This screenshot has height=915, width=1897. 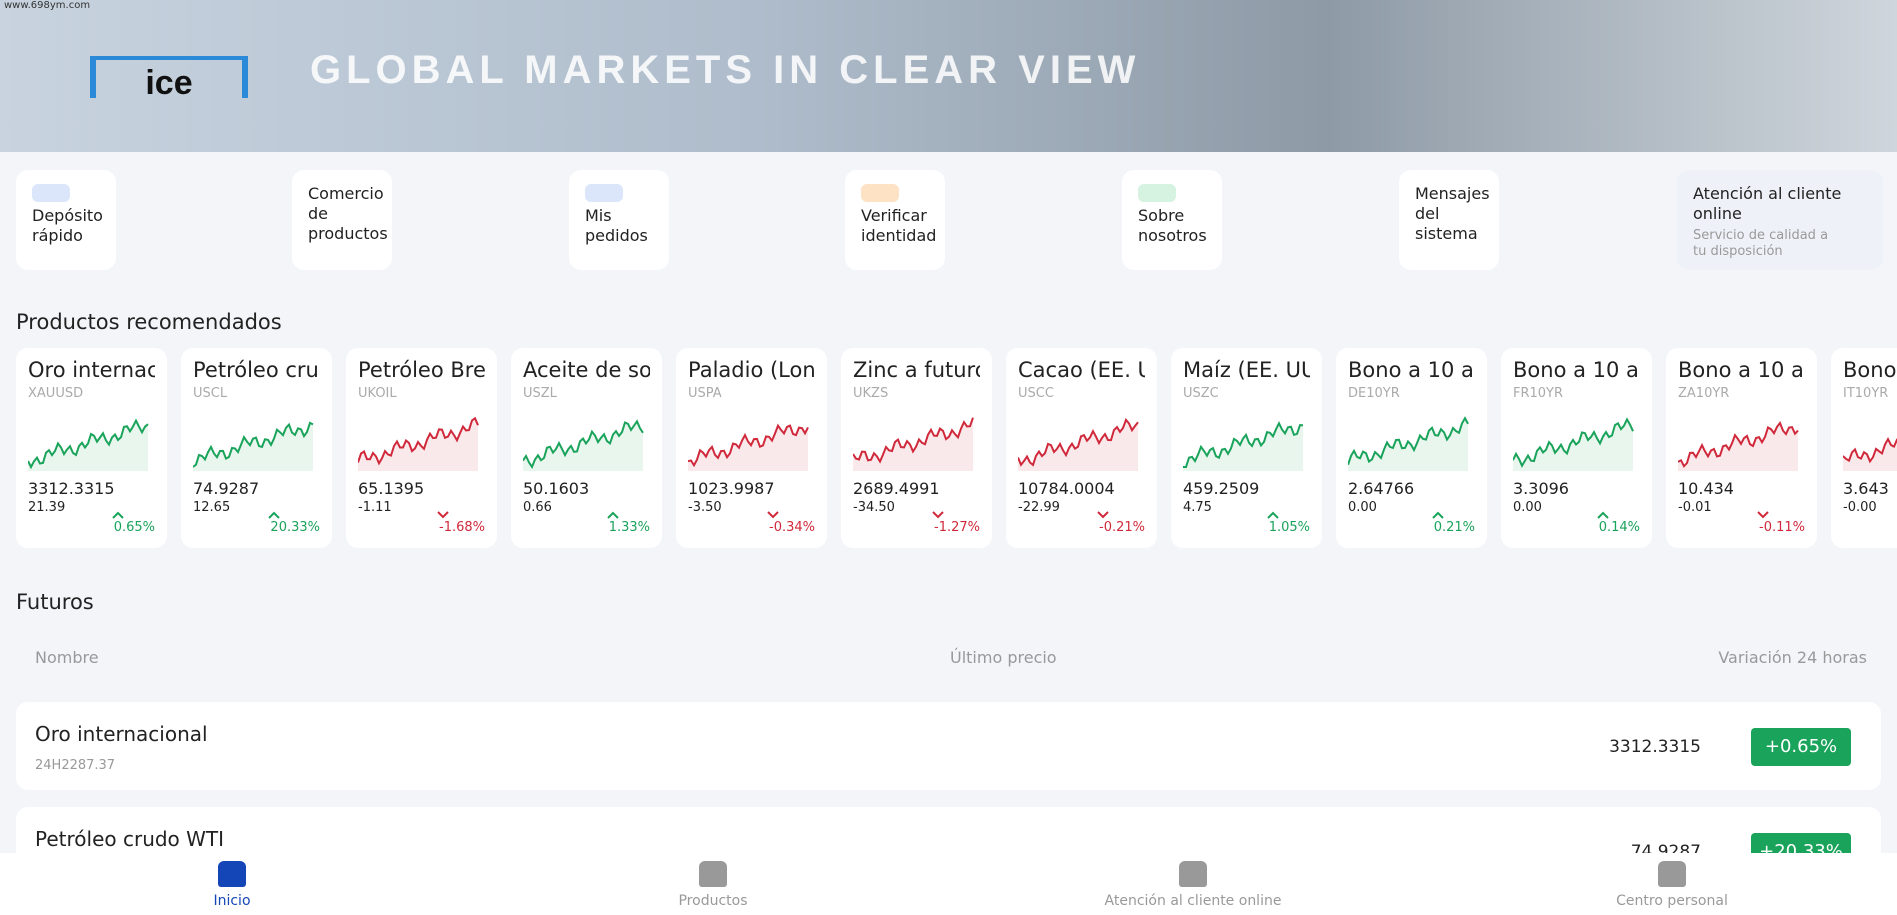 What do you see at coordinates (462, 527) in the screenshot?
I see `percent-text: -1.68%` at bounding box center [462, 527].